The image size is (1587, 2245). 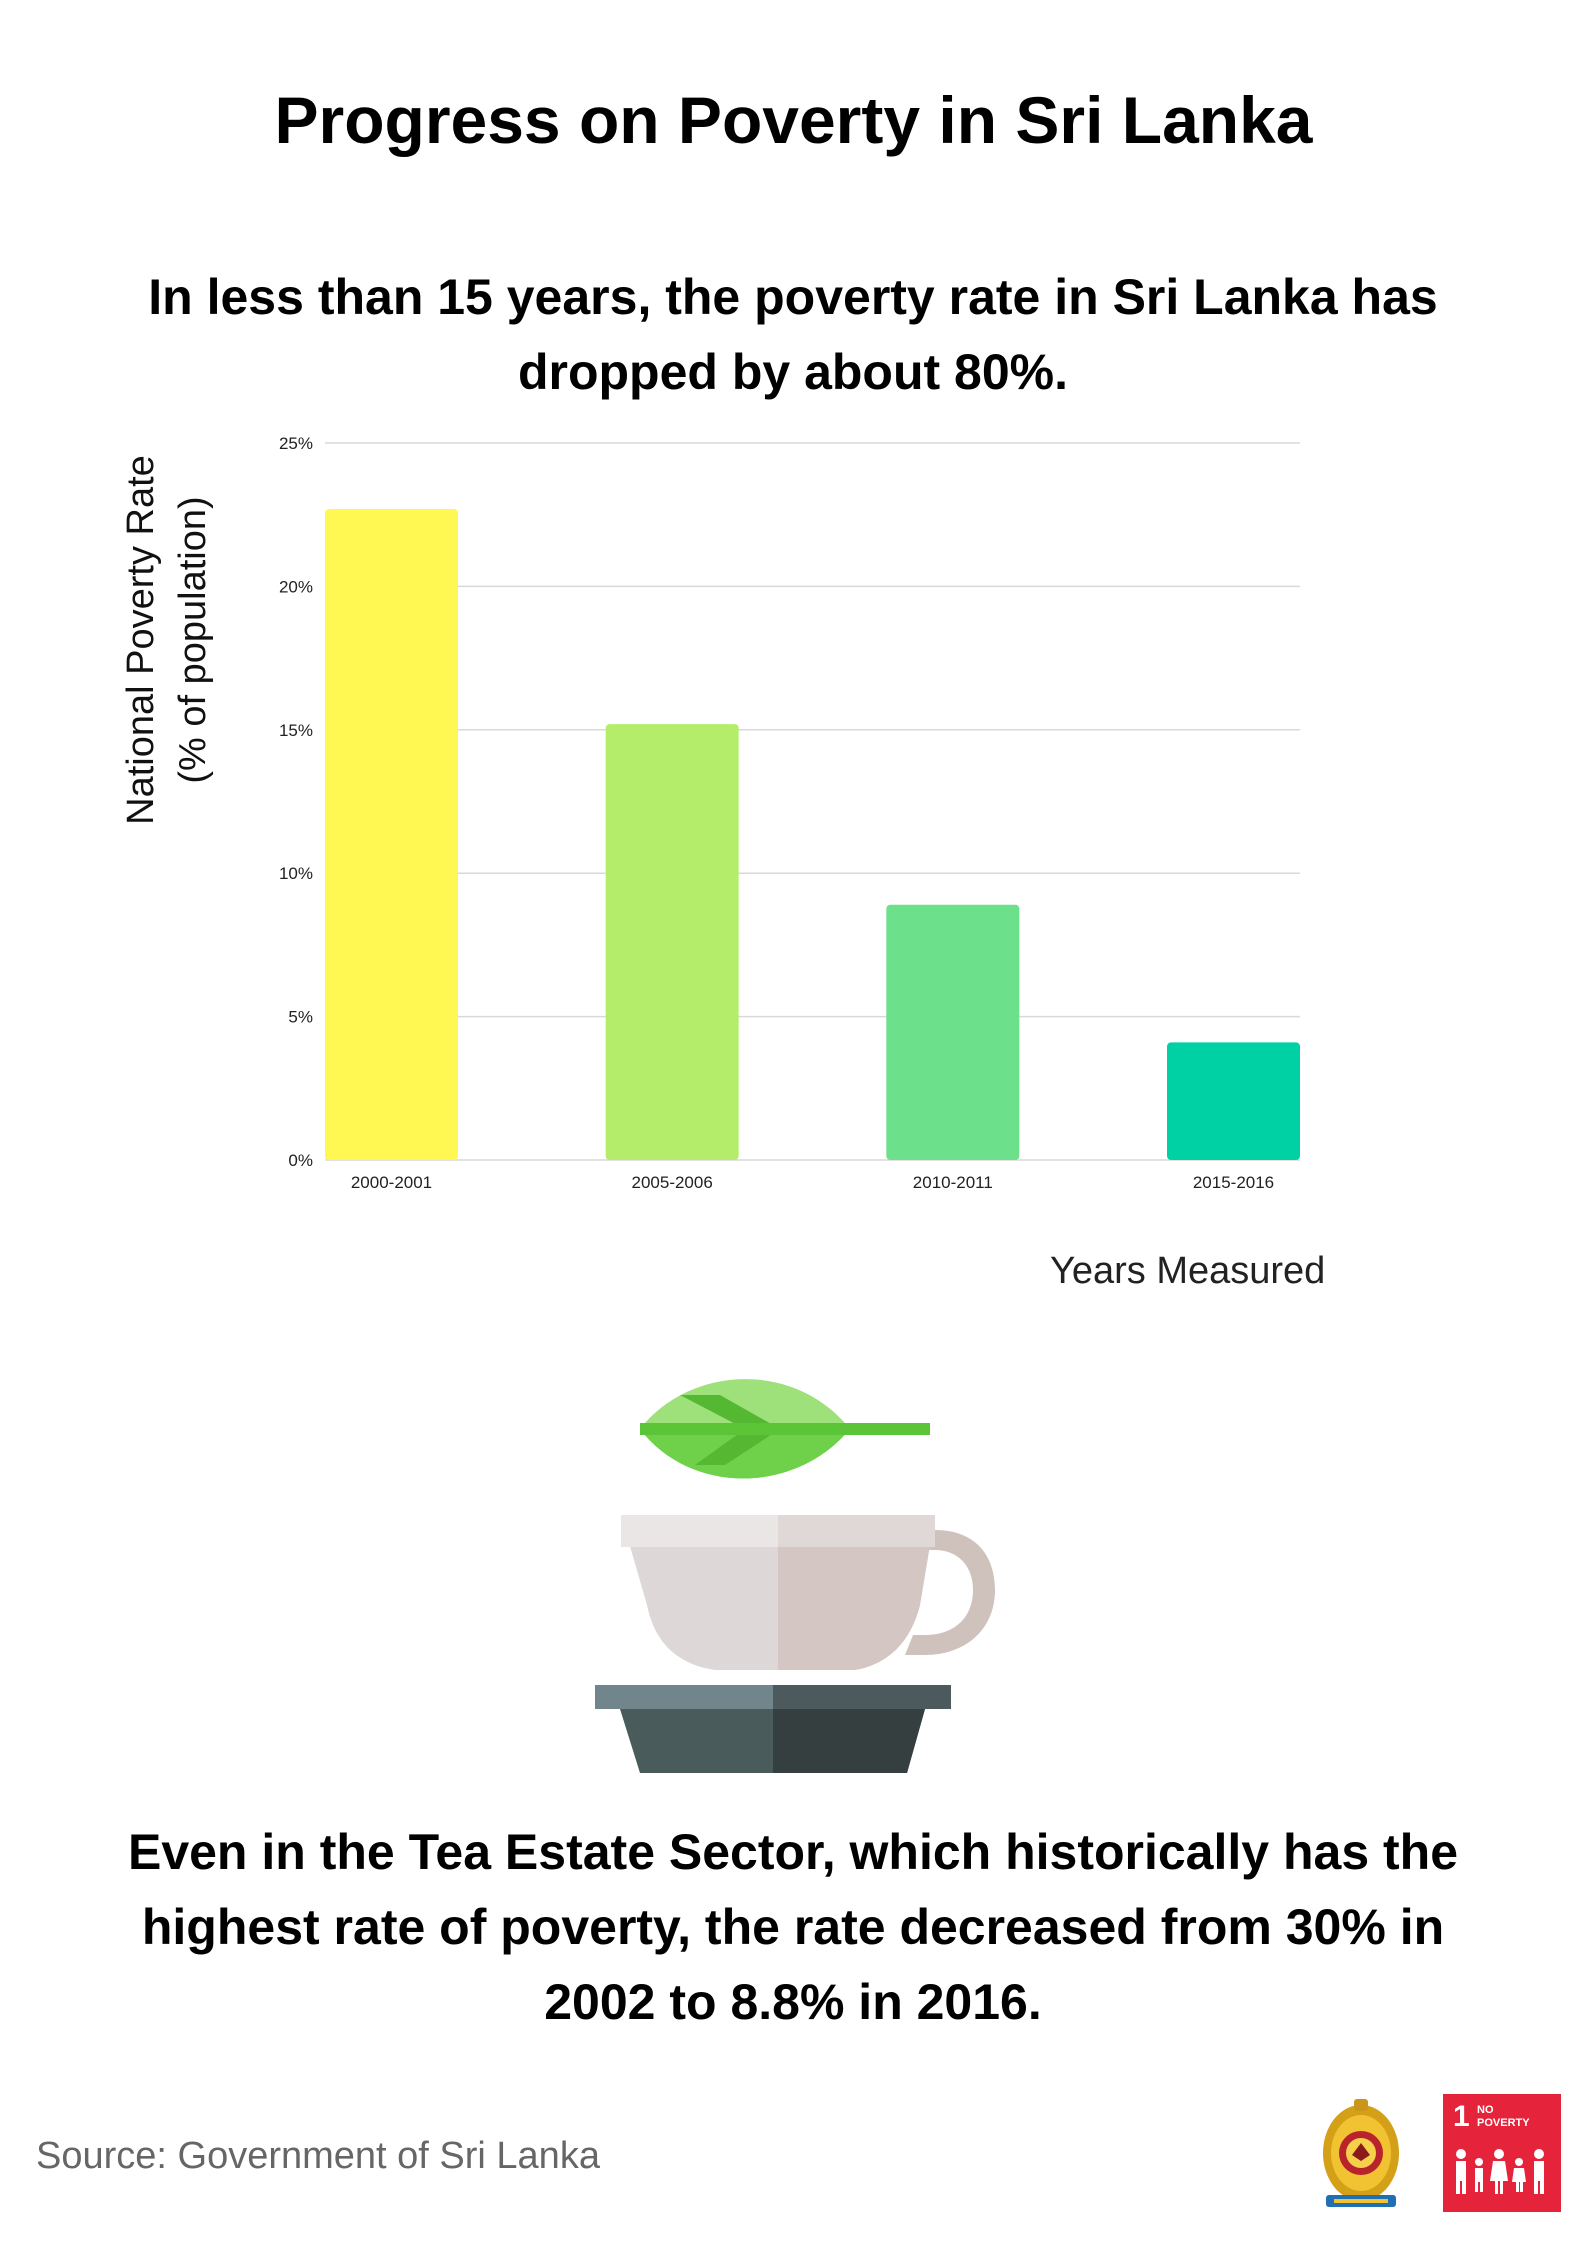 What do you see at coordinates (391, 834) in the screenshot?
I see `bar-2000-2001` at bounding box center [391, 834].